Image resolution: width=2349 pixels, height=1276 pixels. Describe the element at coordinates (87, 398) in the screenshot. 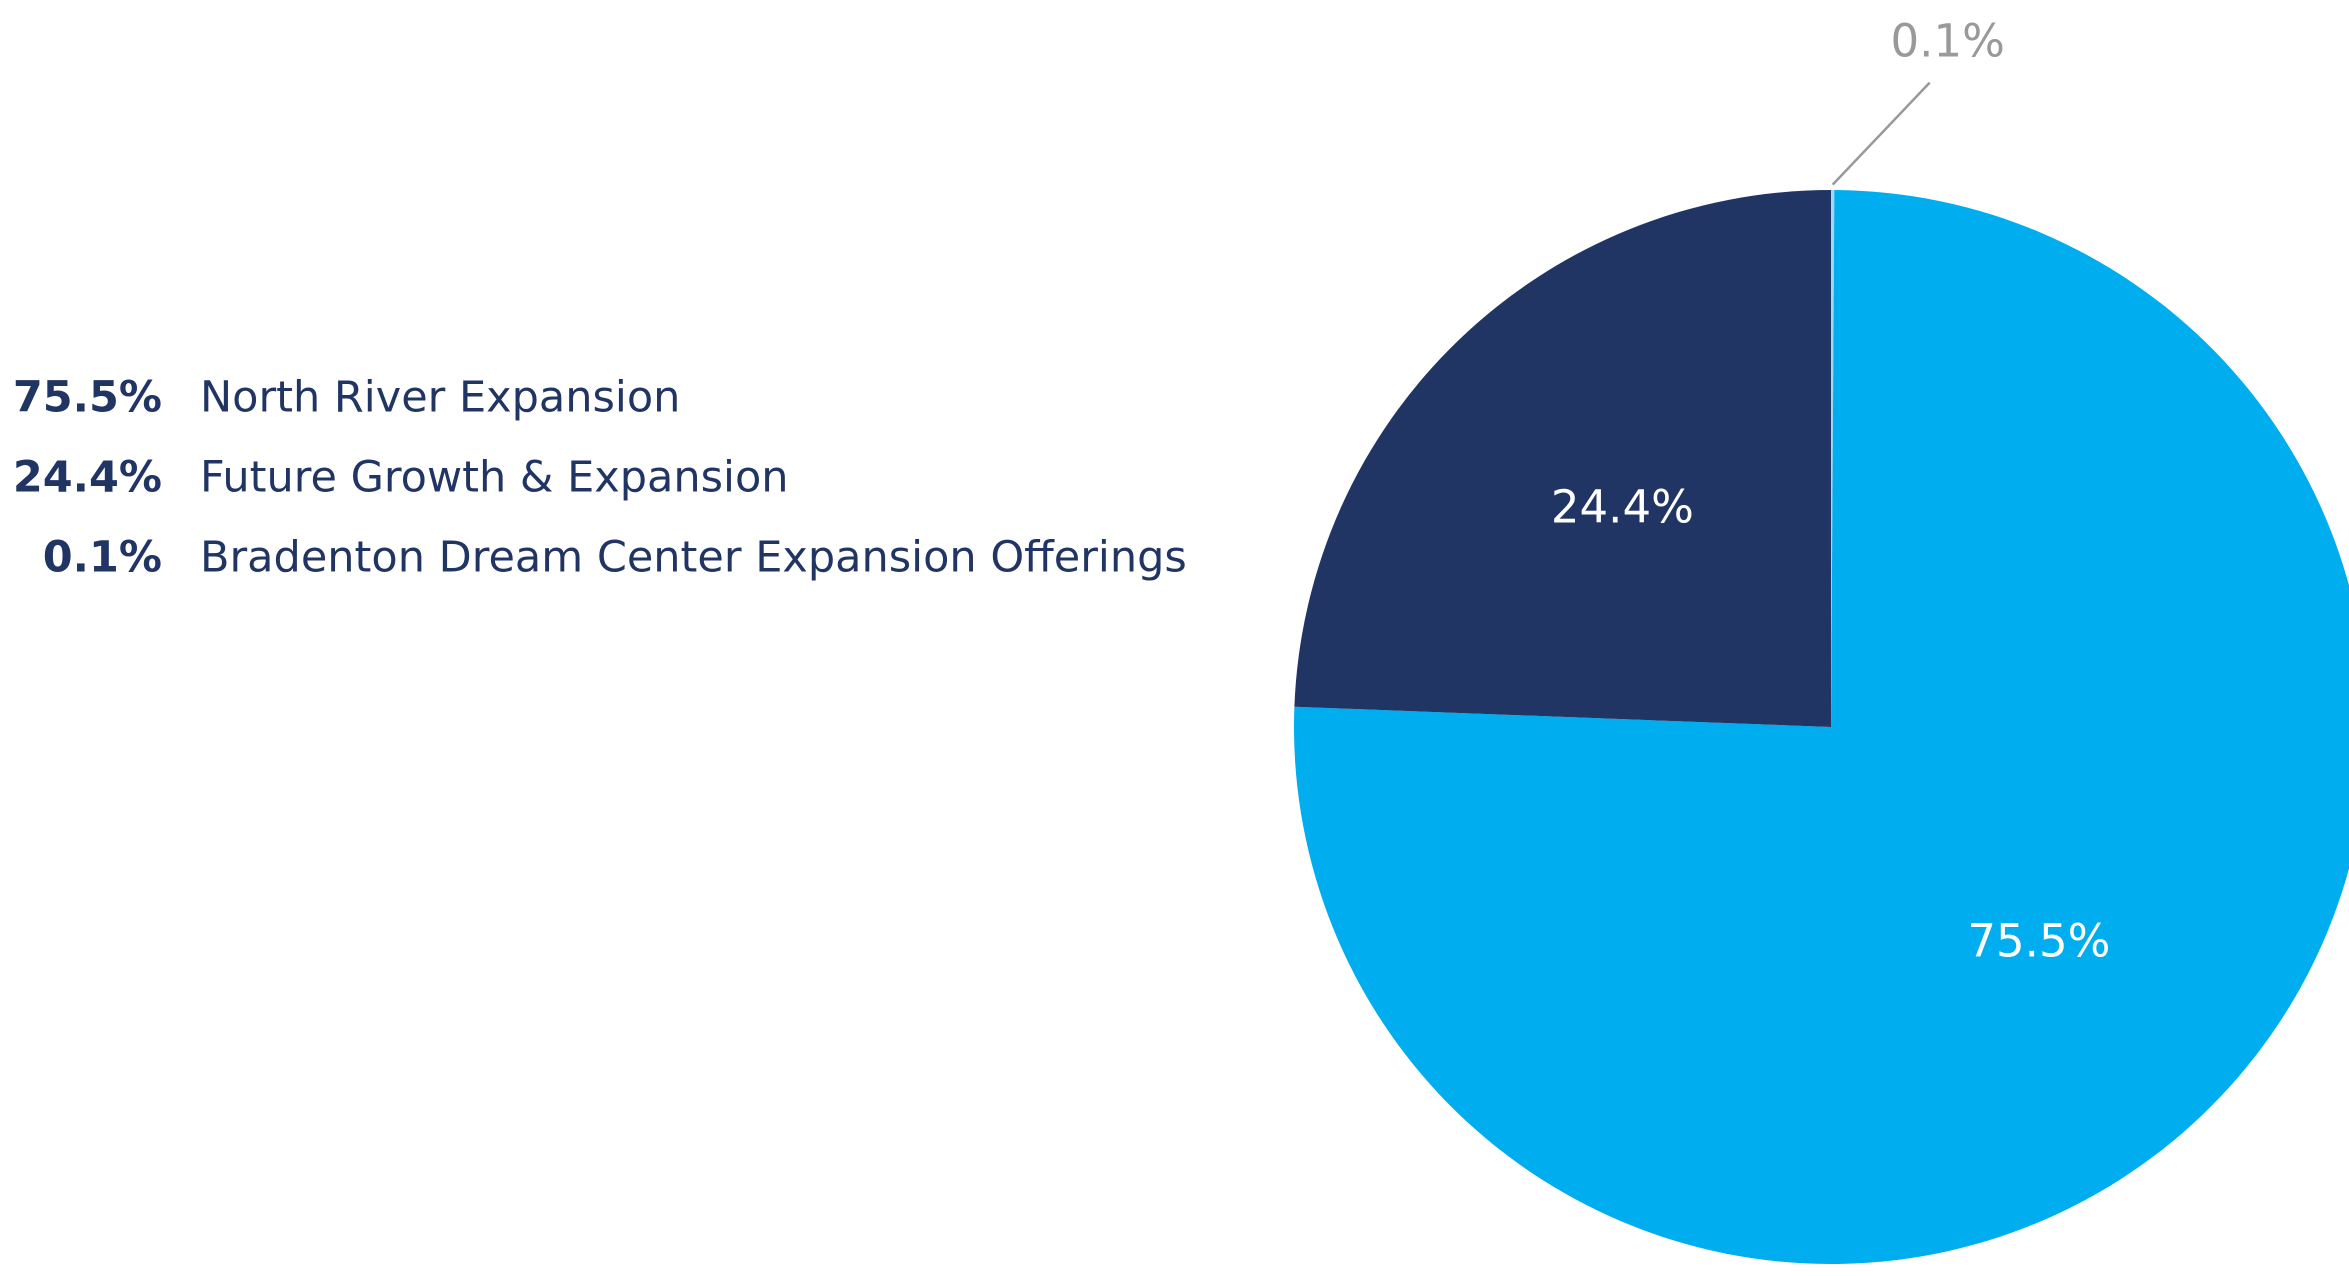

I see `legend-value: 75.5%` at that location.